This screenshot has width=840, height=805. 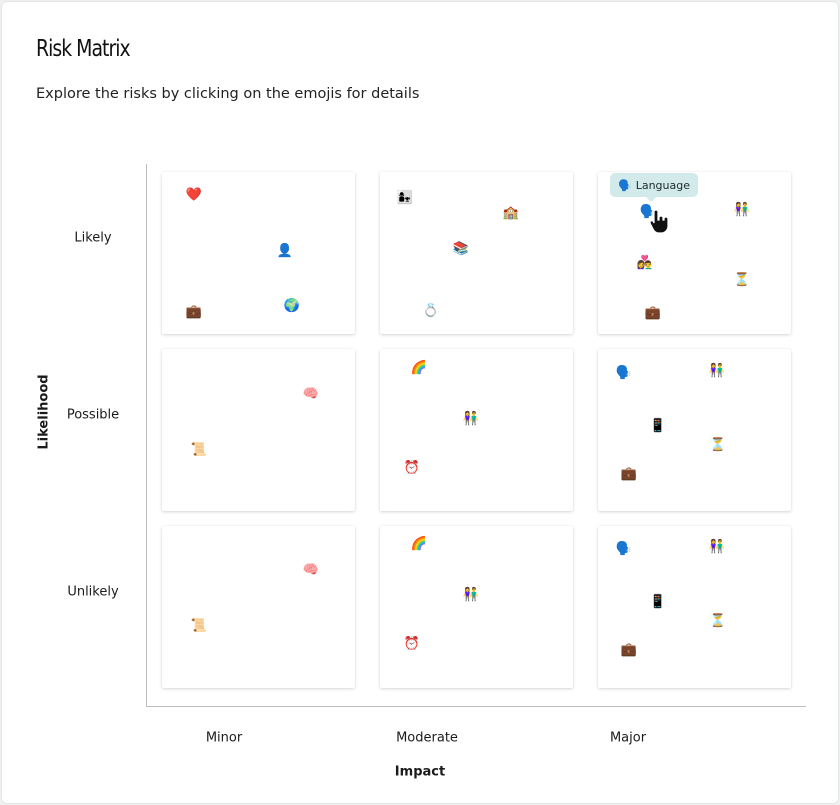 What do you see at coordinates (694, 253) in the screenshot?
I see `cell-likely-major: 🗣️ 👫 👩‍❤️‍👨 ⏳ 💼` at bounding box center [694, 253].